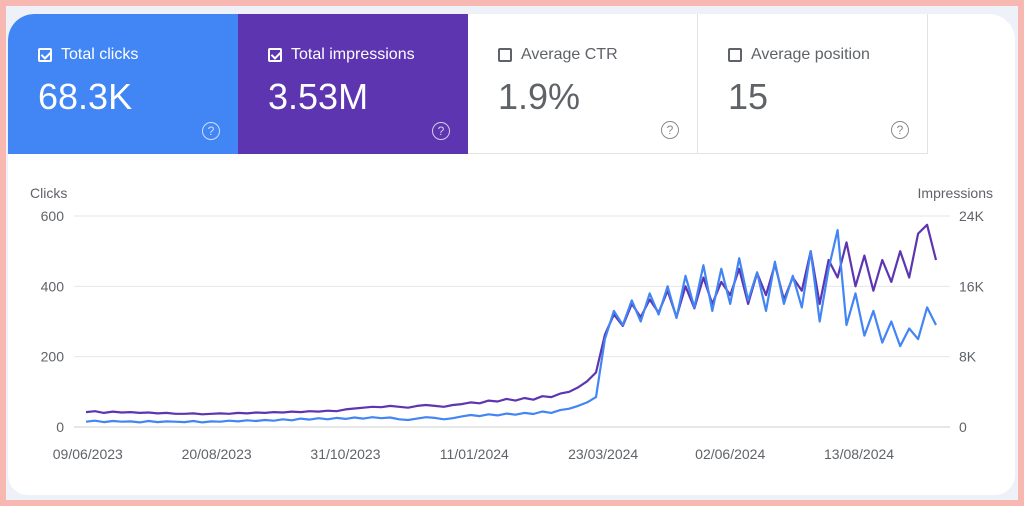  I want to click on tile-label: Average CTR, so click(569, 54).